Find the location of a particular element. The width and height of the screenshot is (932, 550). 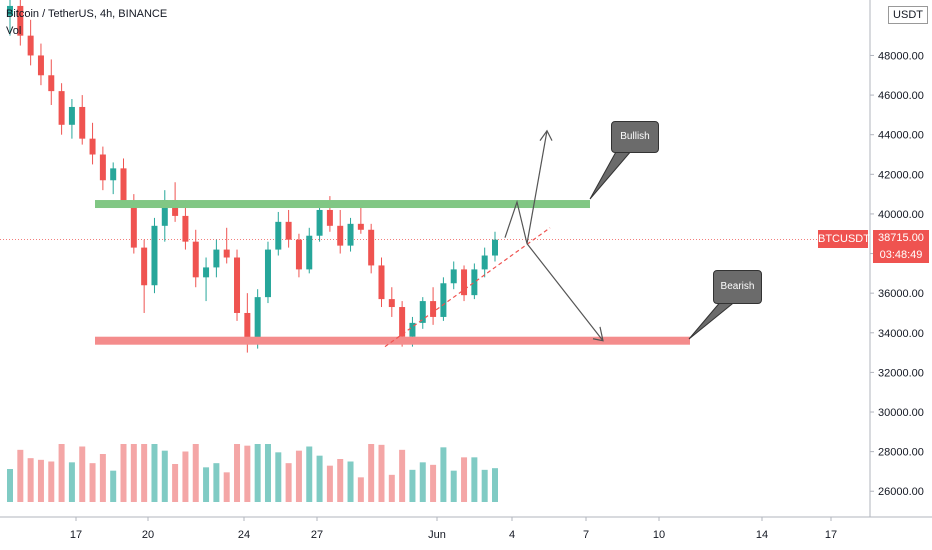

bullish-callout: Bullish is located at coordinates (635, 137).